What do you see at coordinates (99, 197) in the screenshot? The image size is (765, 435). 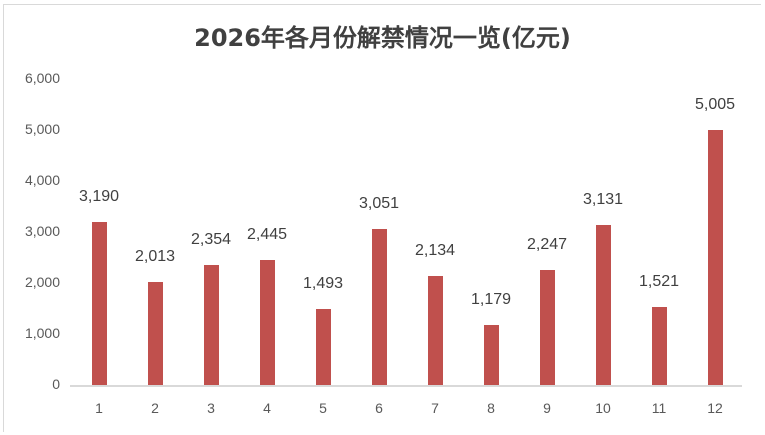 I see `data-label: 3,190` at bounding box center [99, 197].